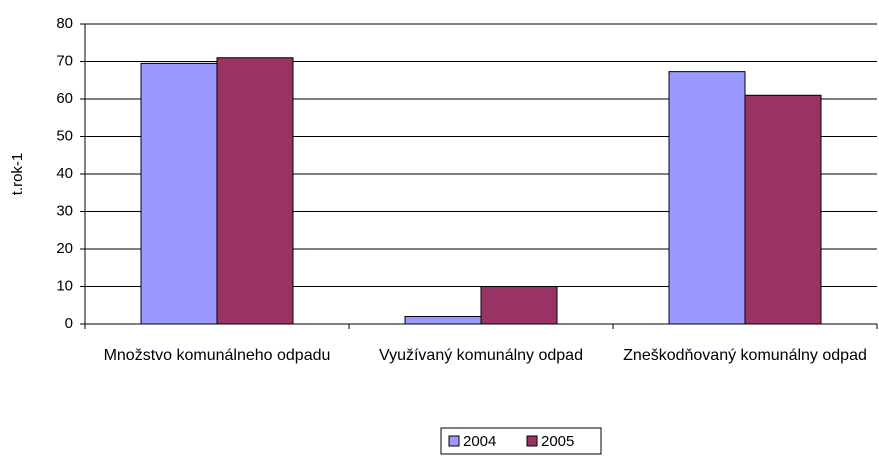  Describe the element at coordinates (521, 441) in the screenshot. I see `legend-box` at that location.